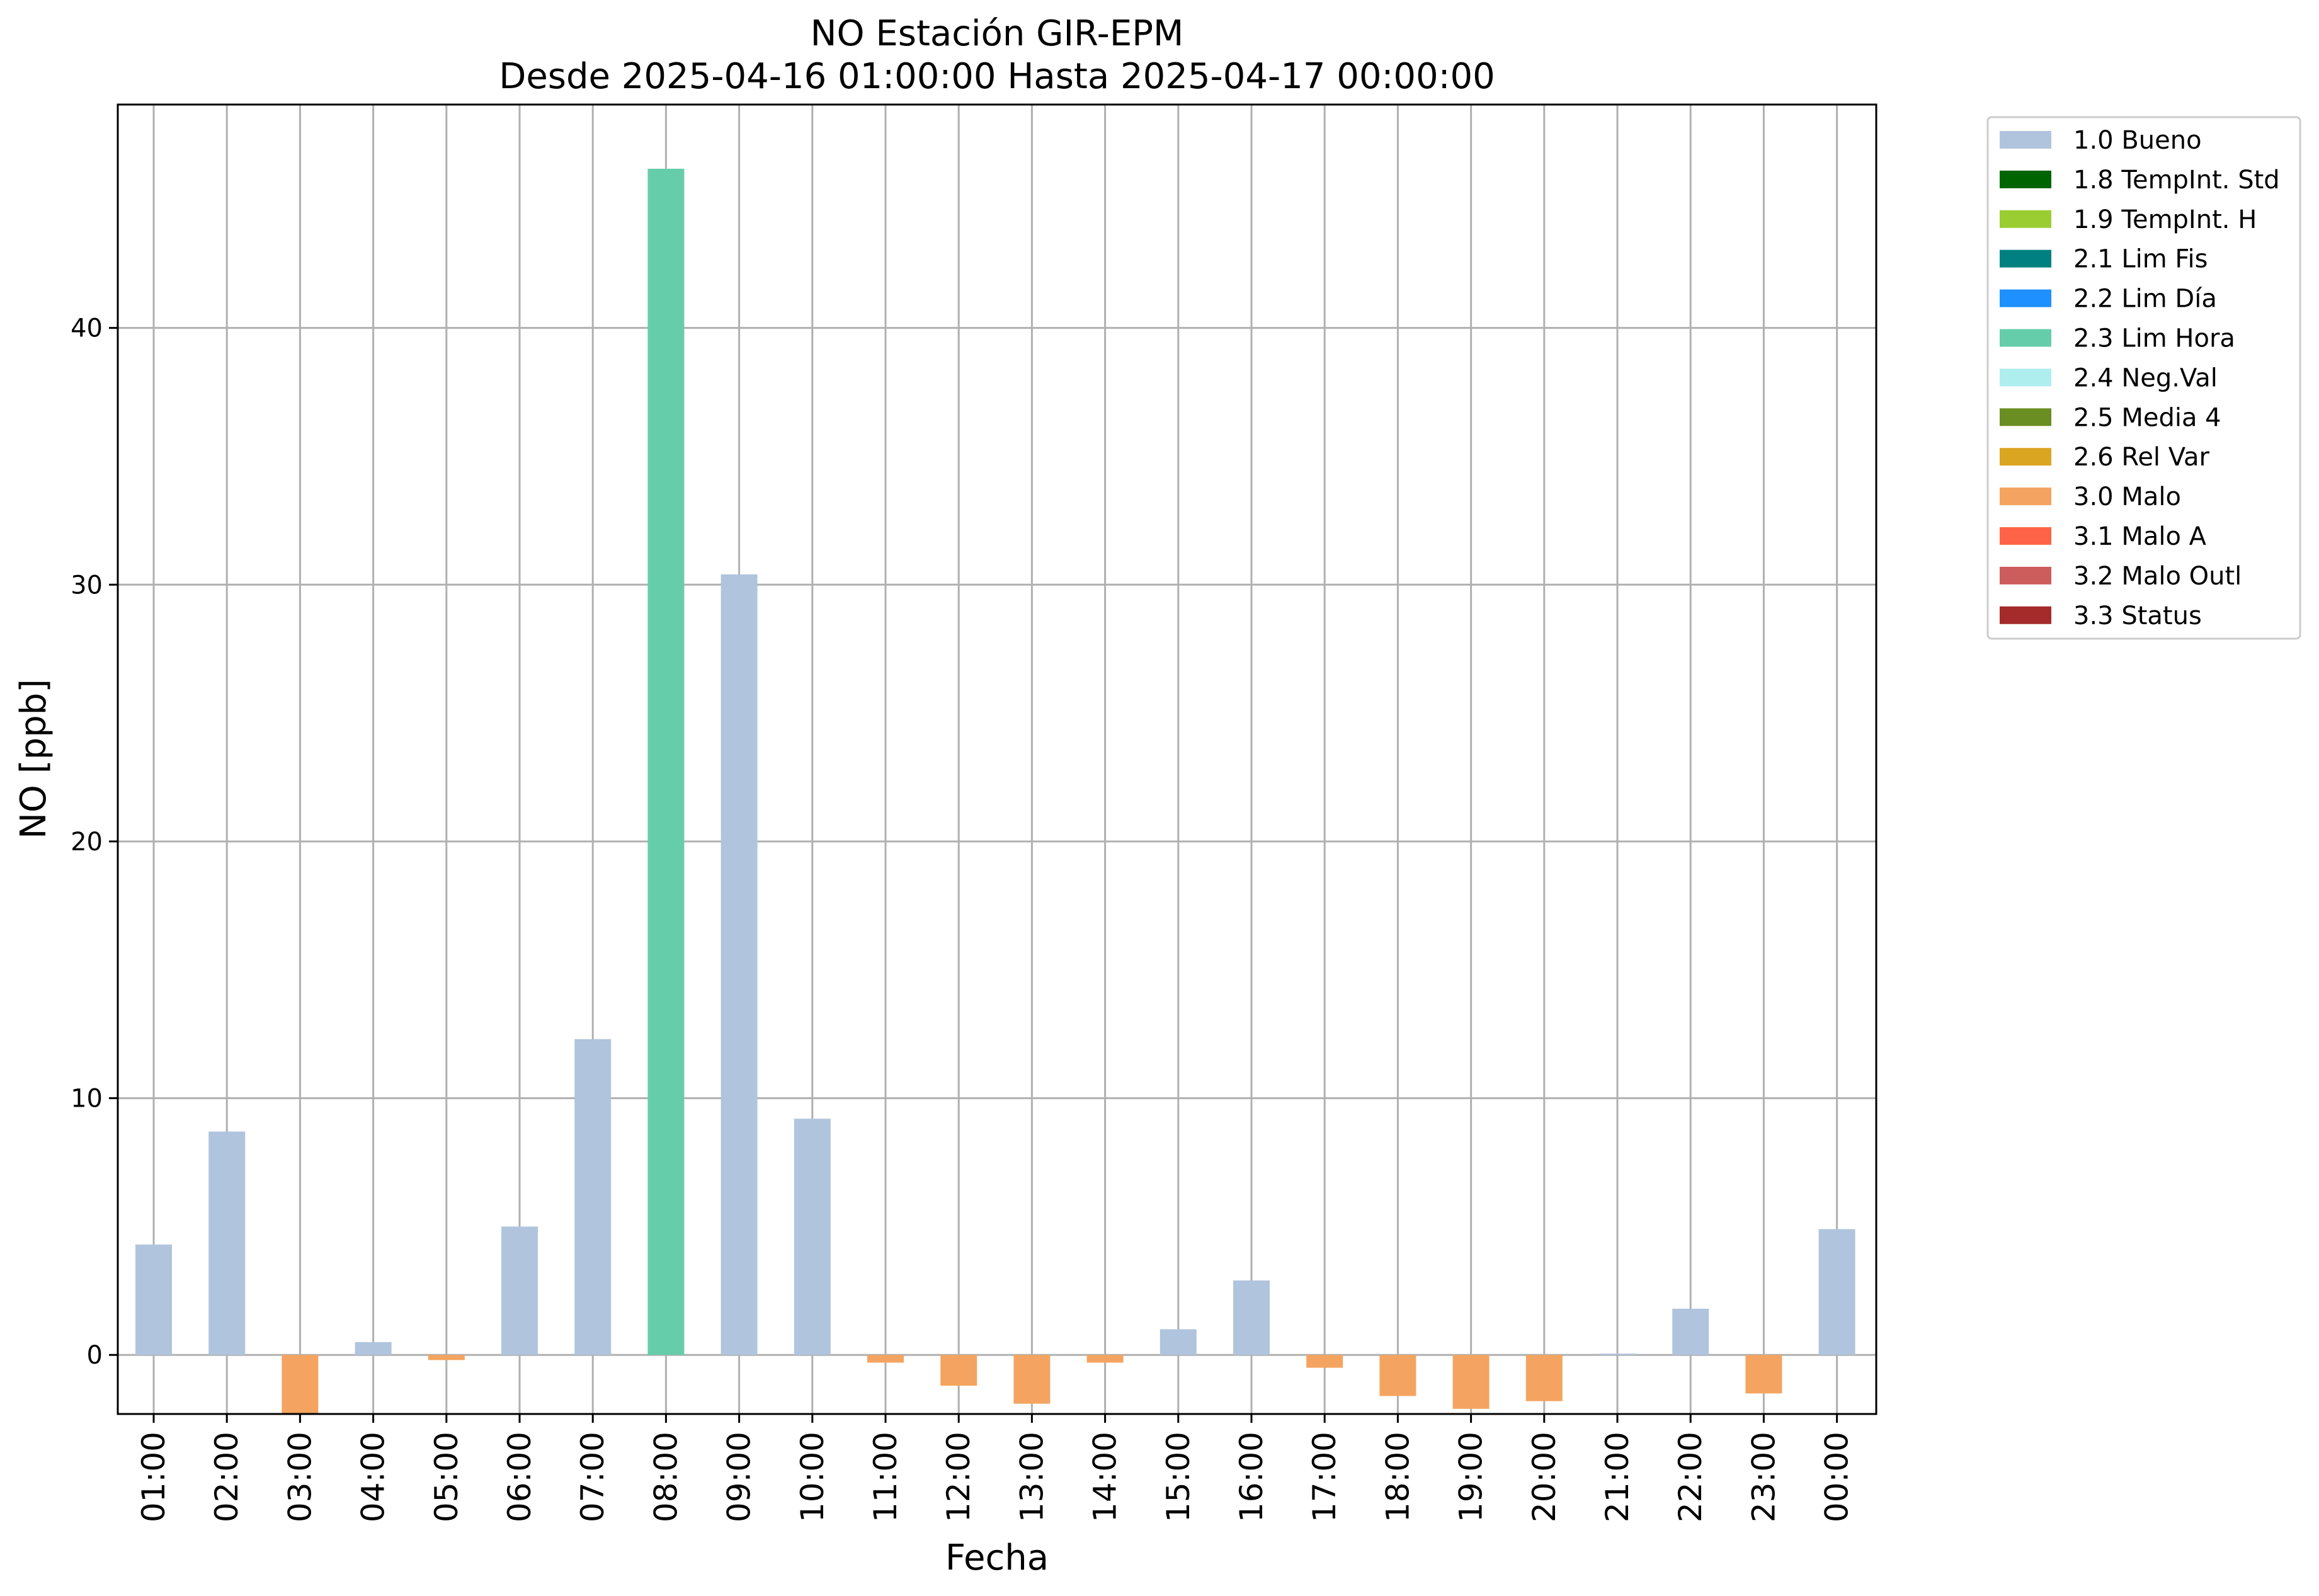  Describe the element at coordinates (1251, 1477) in the screenshot. I see `x-tick-label: 16:00` at that location.